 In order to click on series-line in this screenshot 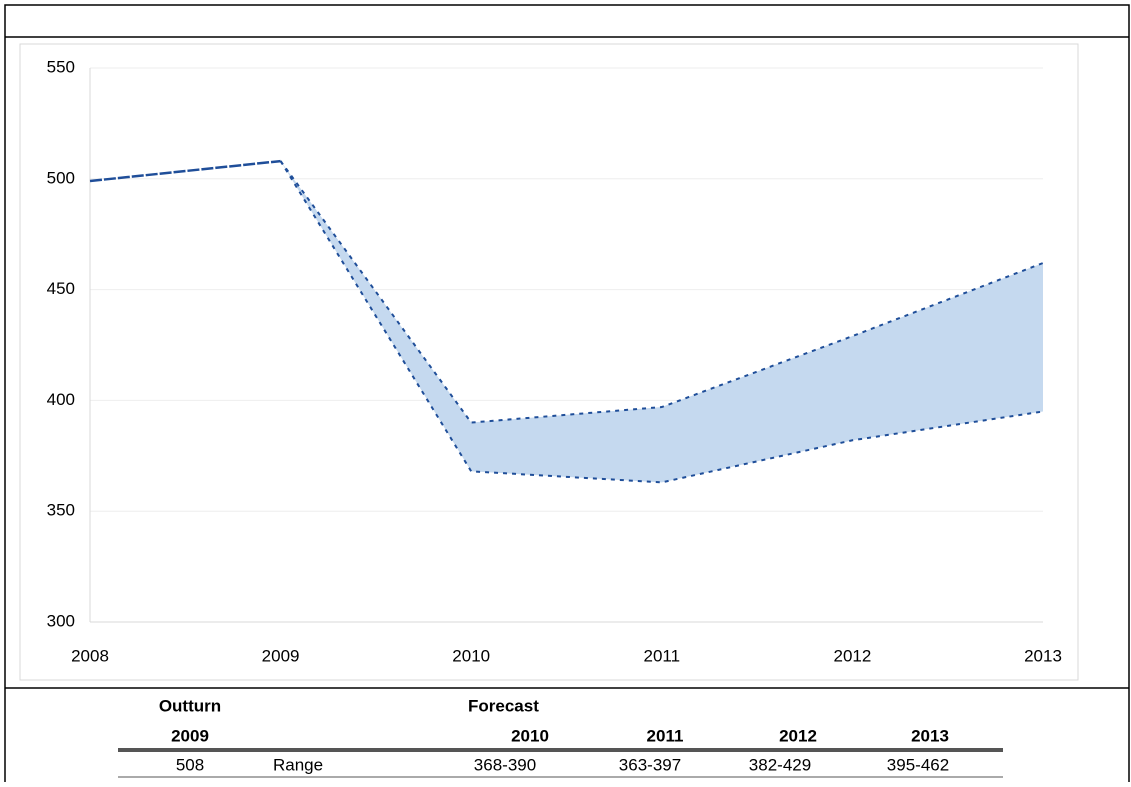, I will do `click(185, 171)`.